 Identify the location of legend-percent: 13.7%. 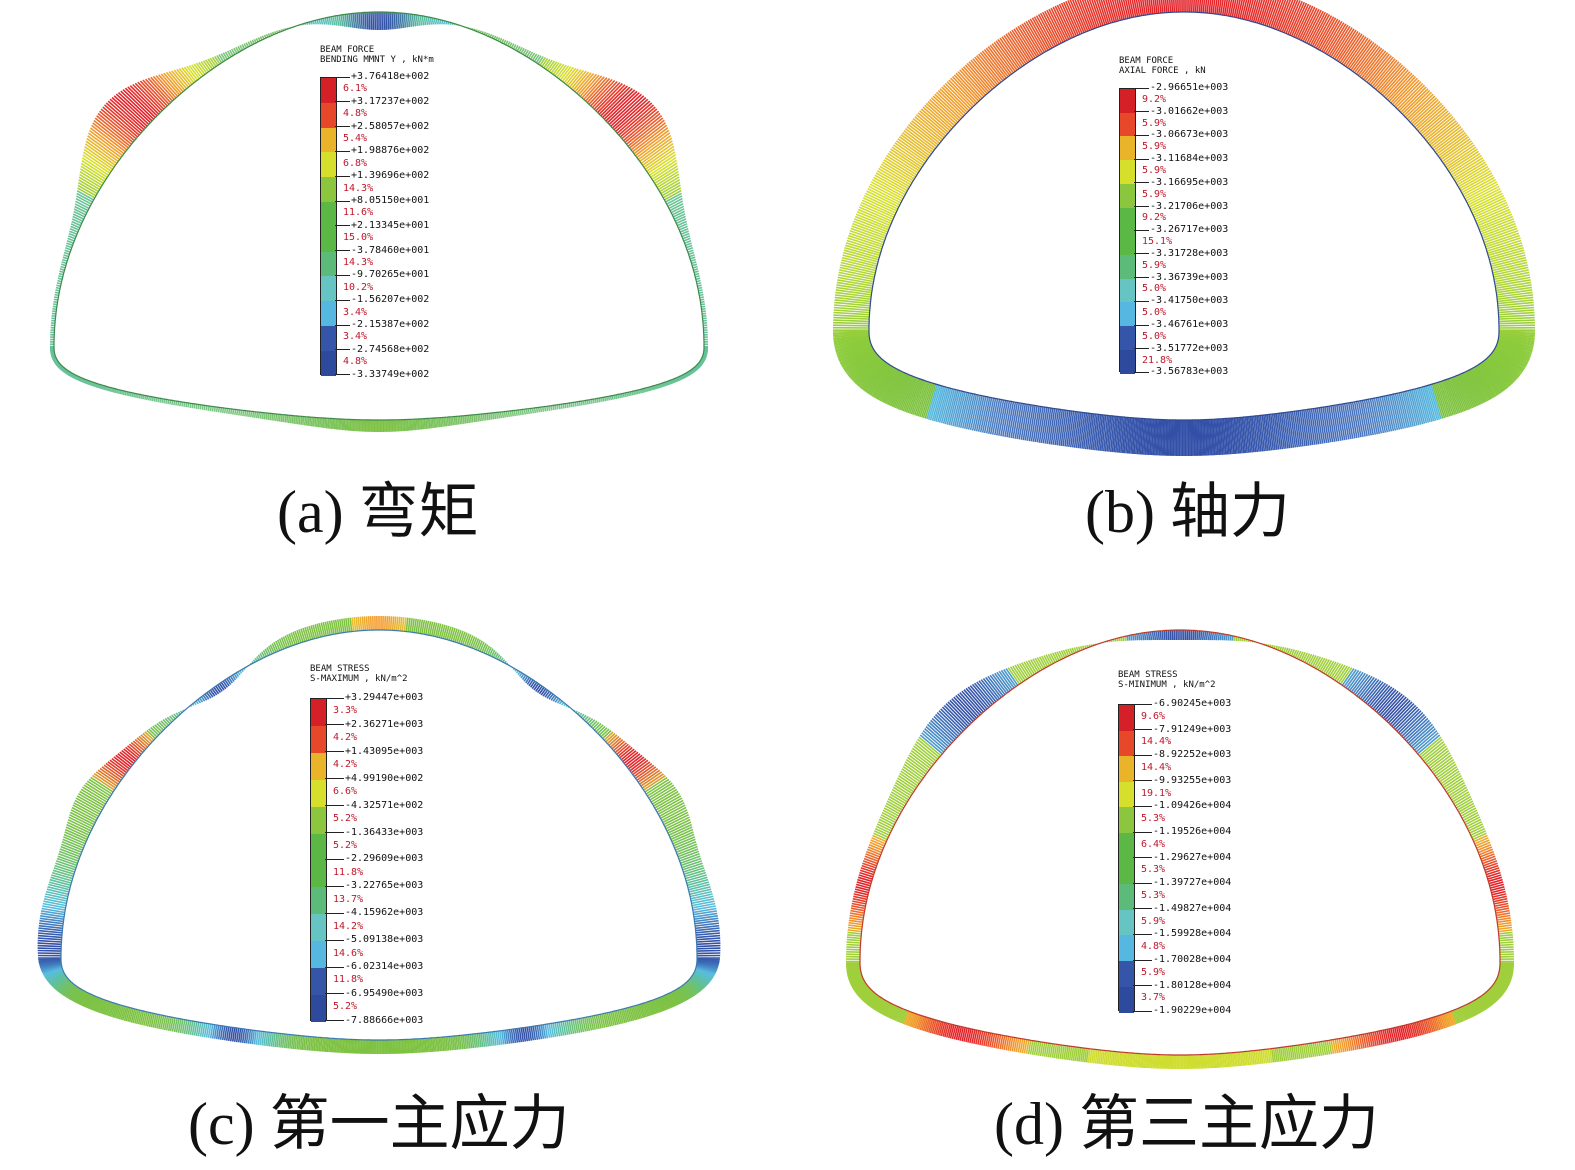
(348, 899).